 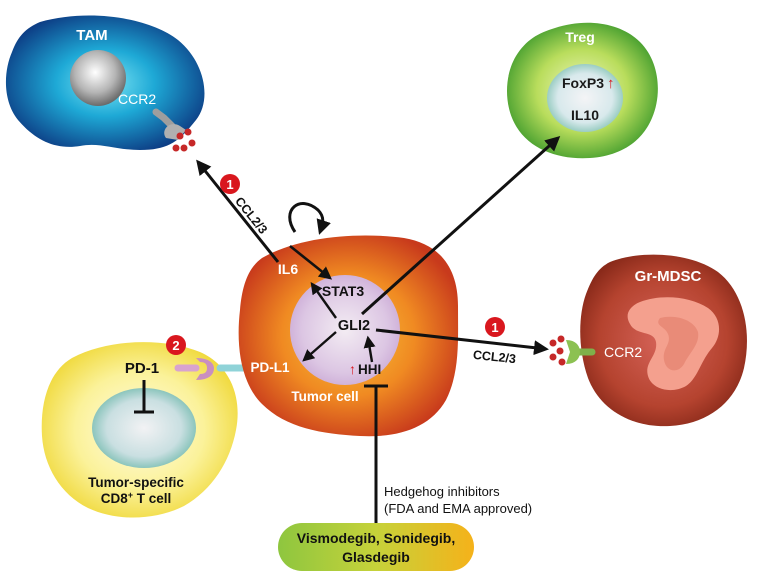 What do you see at coordinates (460, 225) in the screenshot?
I see `arrow-gli2-to-treg` at bounding box center [460, 225].